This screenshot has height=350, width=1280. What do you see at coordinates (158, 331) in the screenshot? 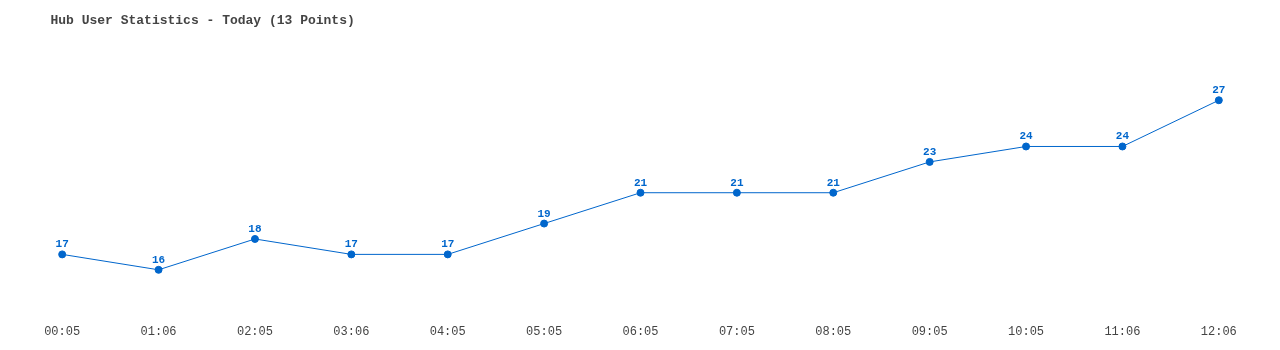
I see `x-tick-label: 01:06` at bounding box center [158, 331].